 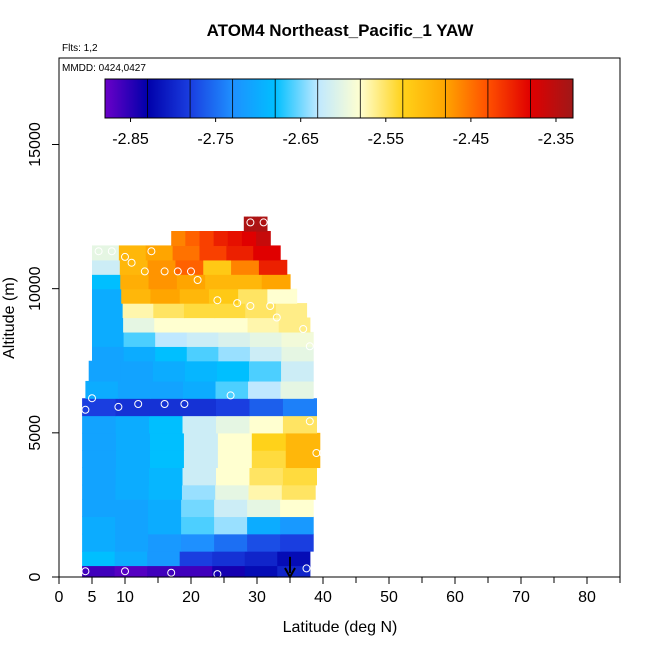 What do you see at coordinates (340, 627) in the screenshot?
I see `x-axis-label: Latitude (deg N)` at bounding box center [340, 627].